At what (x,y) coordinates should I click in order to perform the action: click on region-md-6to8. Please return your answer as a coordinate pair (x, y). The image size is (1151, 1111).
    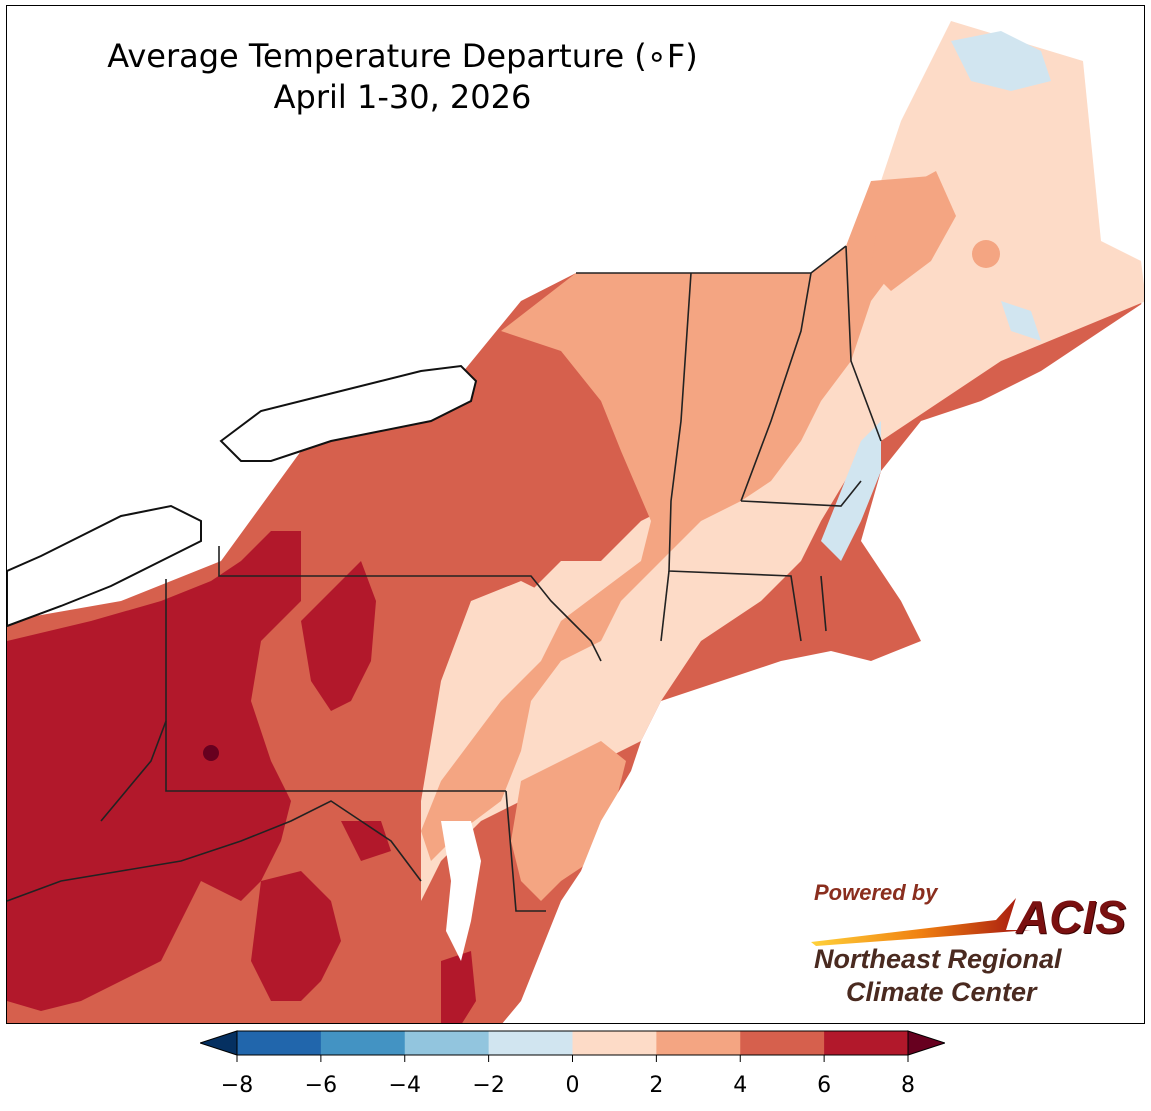
    Looking at the image, I should click on (366, 841).